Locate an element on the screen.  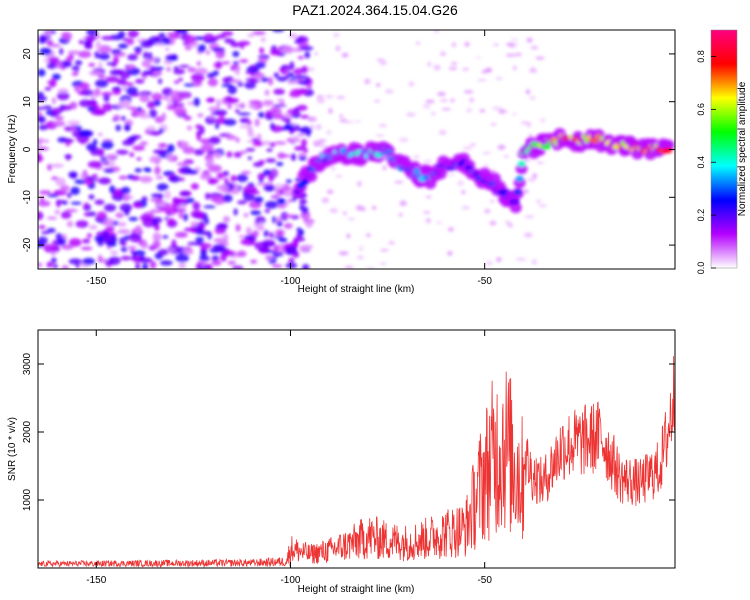
heatmap-signal-layer is located at coordinates (483, 171).